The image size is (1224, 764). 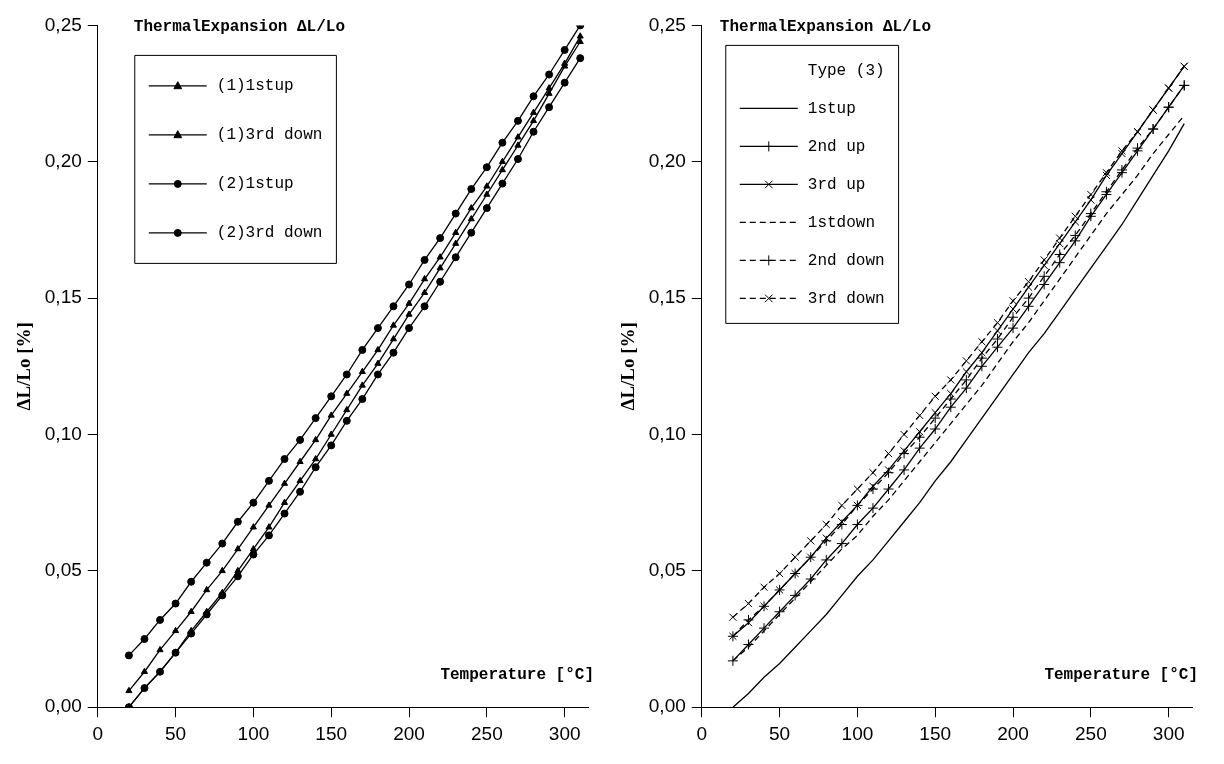 I want to click on legend-title: Type (3), so click(x=846, y=70).